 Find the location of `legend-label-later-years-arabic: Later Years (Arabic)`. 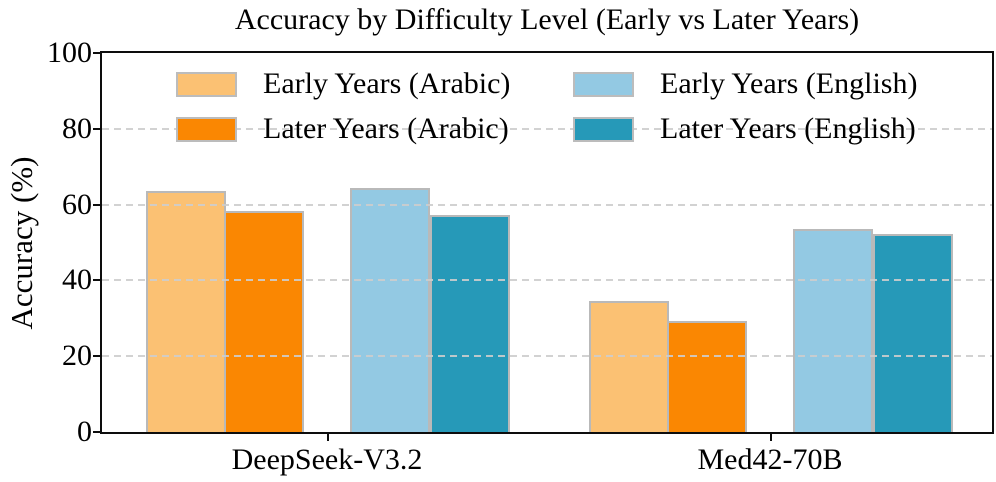

legend-label-later-years-arabic: Later Years (Arabic) is located at coordinates (386, 128).